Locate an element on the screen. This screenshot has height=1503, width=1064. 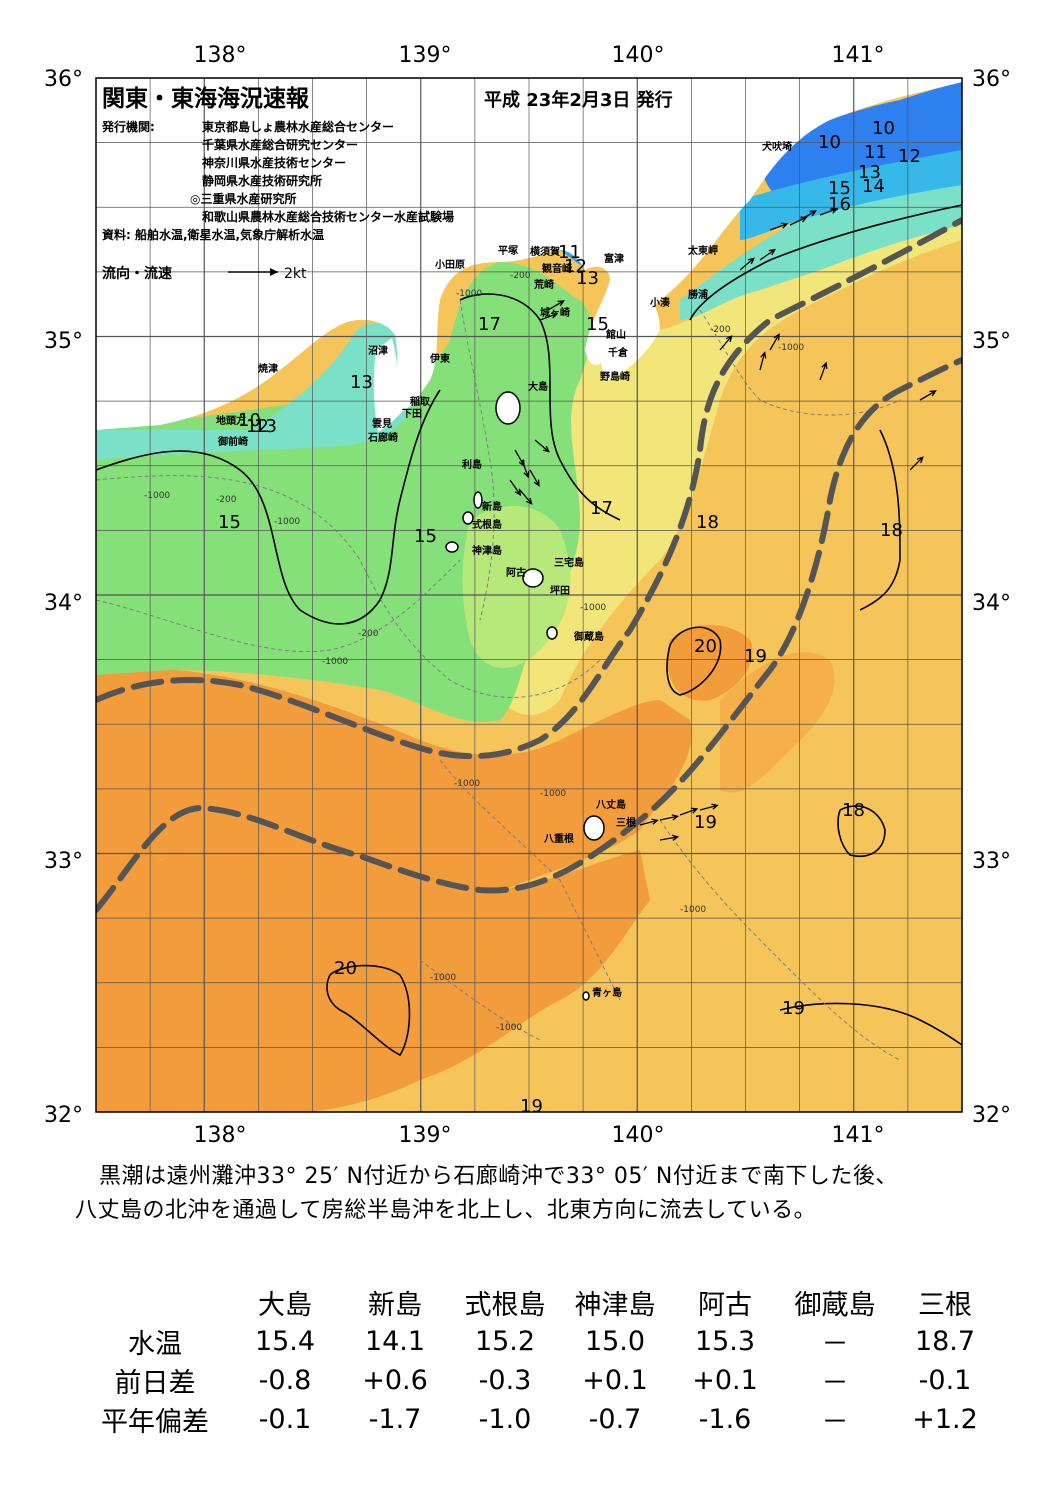
depth-label: -200 is located at coordinates (720, 330).